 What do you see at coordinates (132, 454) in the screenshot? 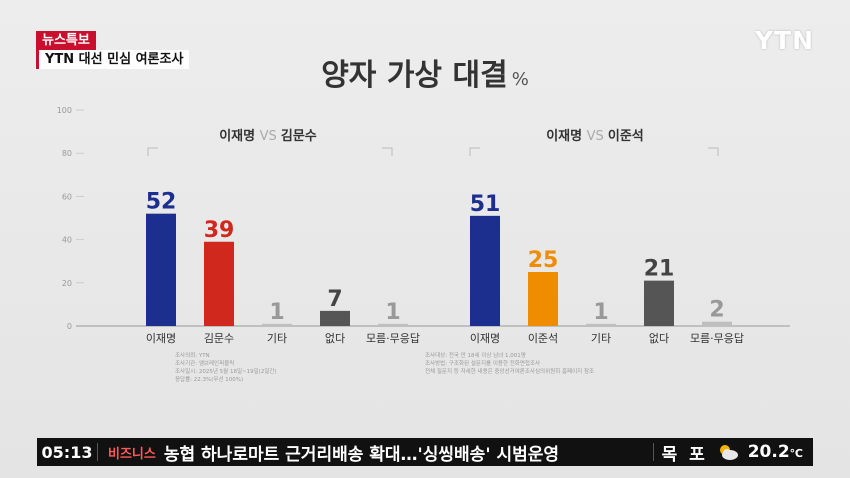
I see `ticker-category: 비즈니스` at bounding box center [132, 454].